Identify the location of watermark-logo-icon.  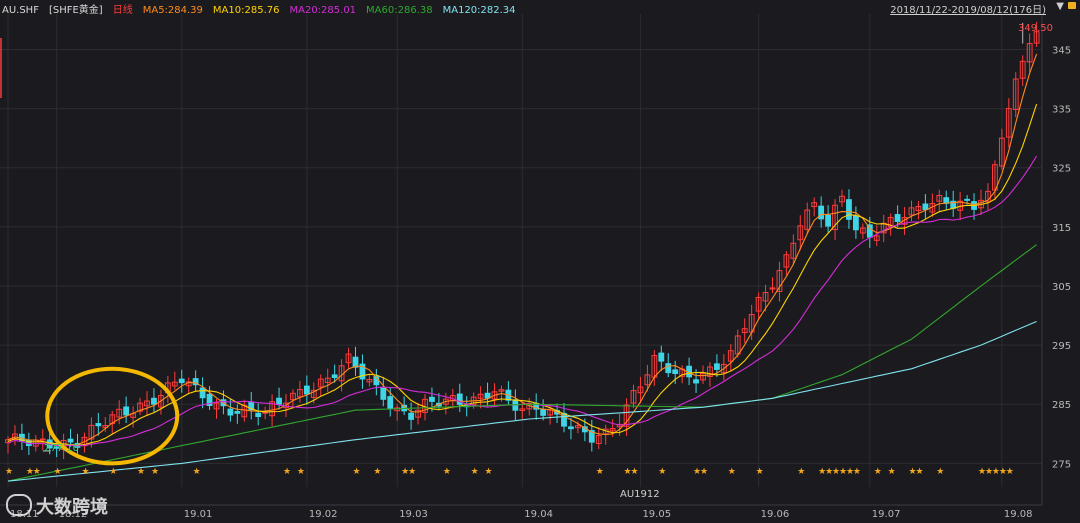
(19, 505).